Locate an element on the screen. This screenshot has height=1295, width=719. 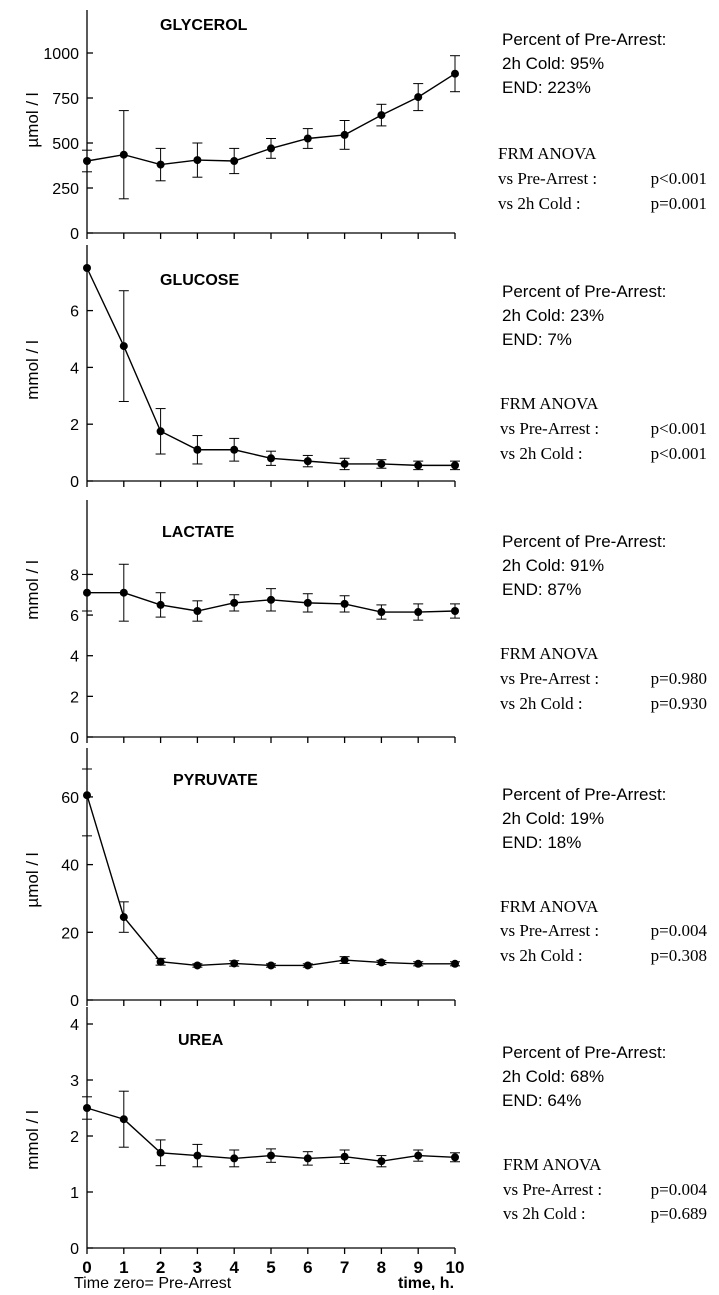
stat-2h-cold: 2h Cold: 68% is located at coordinates (553, 1076).